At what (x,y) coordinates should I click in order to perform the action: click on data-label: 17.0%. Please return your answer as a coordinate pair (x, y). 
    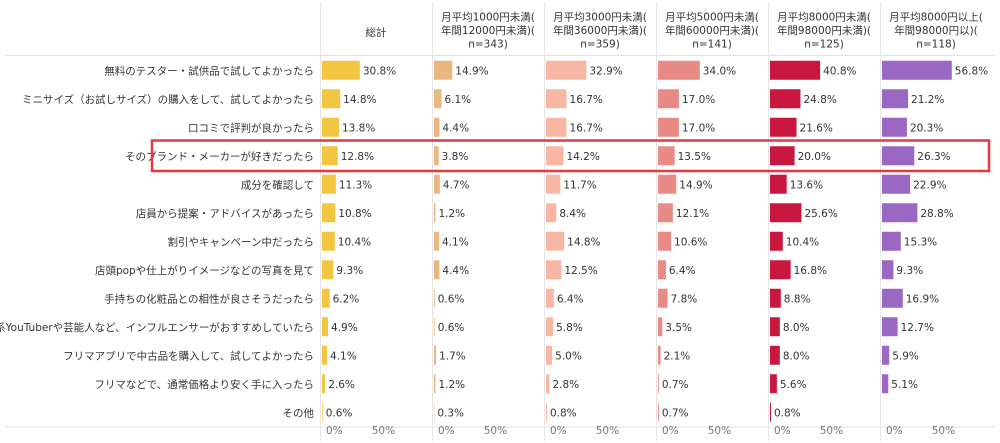
    Looking at the image, I should click on (698, 100).